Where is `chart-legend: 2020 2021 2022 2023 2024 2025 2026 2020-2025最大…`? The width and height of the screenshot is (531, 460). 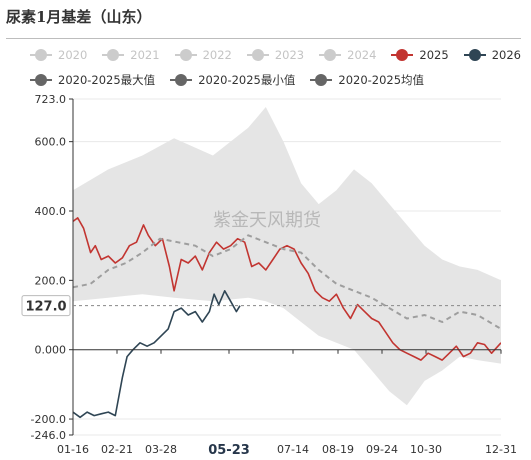
chart-legend: 2020 2021 2022 2023 2024 2025 2026 2020-2025最大… is located at coordinates (277, 67).